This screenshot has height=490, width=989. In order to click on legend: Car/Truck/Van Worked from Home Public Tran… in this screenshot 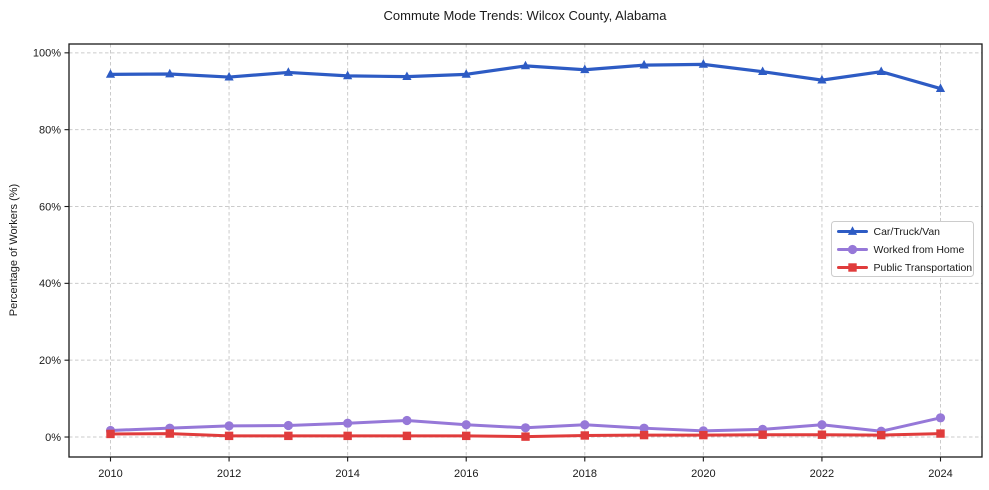, I will do `click(902, 249)`.